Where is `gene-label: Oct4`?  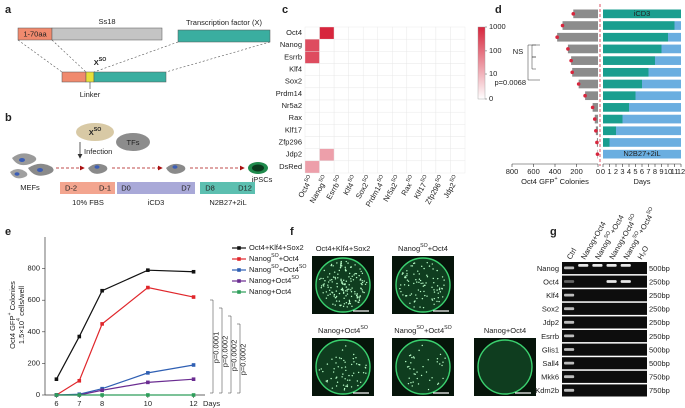 gene-label: Oct4 is located at coordinates (551, 281).